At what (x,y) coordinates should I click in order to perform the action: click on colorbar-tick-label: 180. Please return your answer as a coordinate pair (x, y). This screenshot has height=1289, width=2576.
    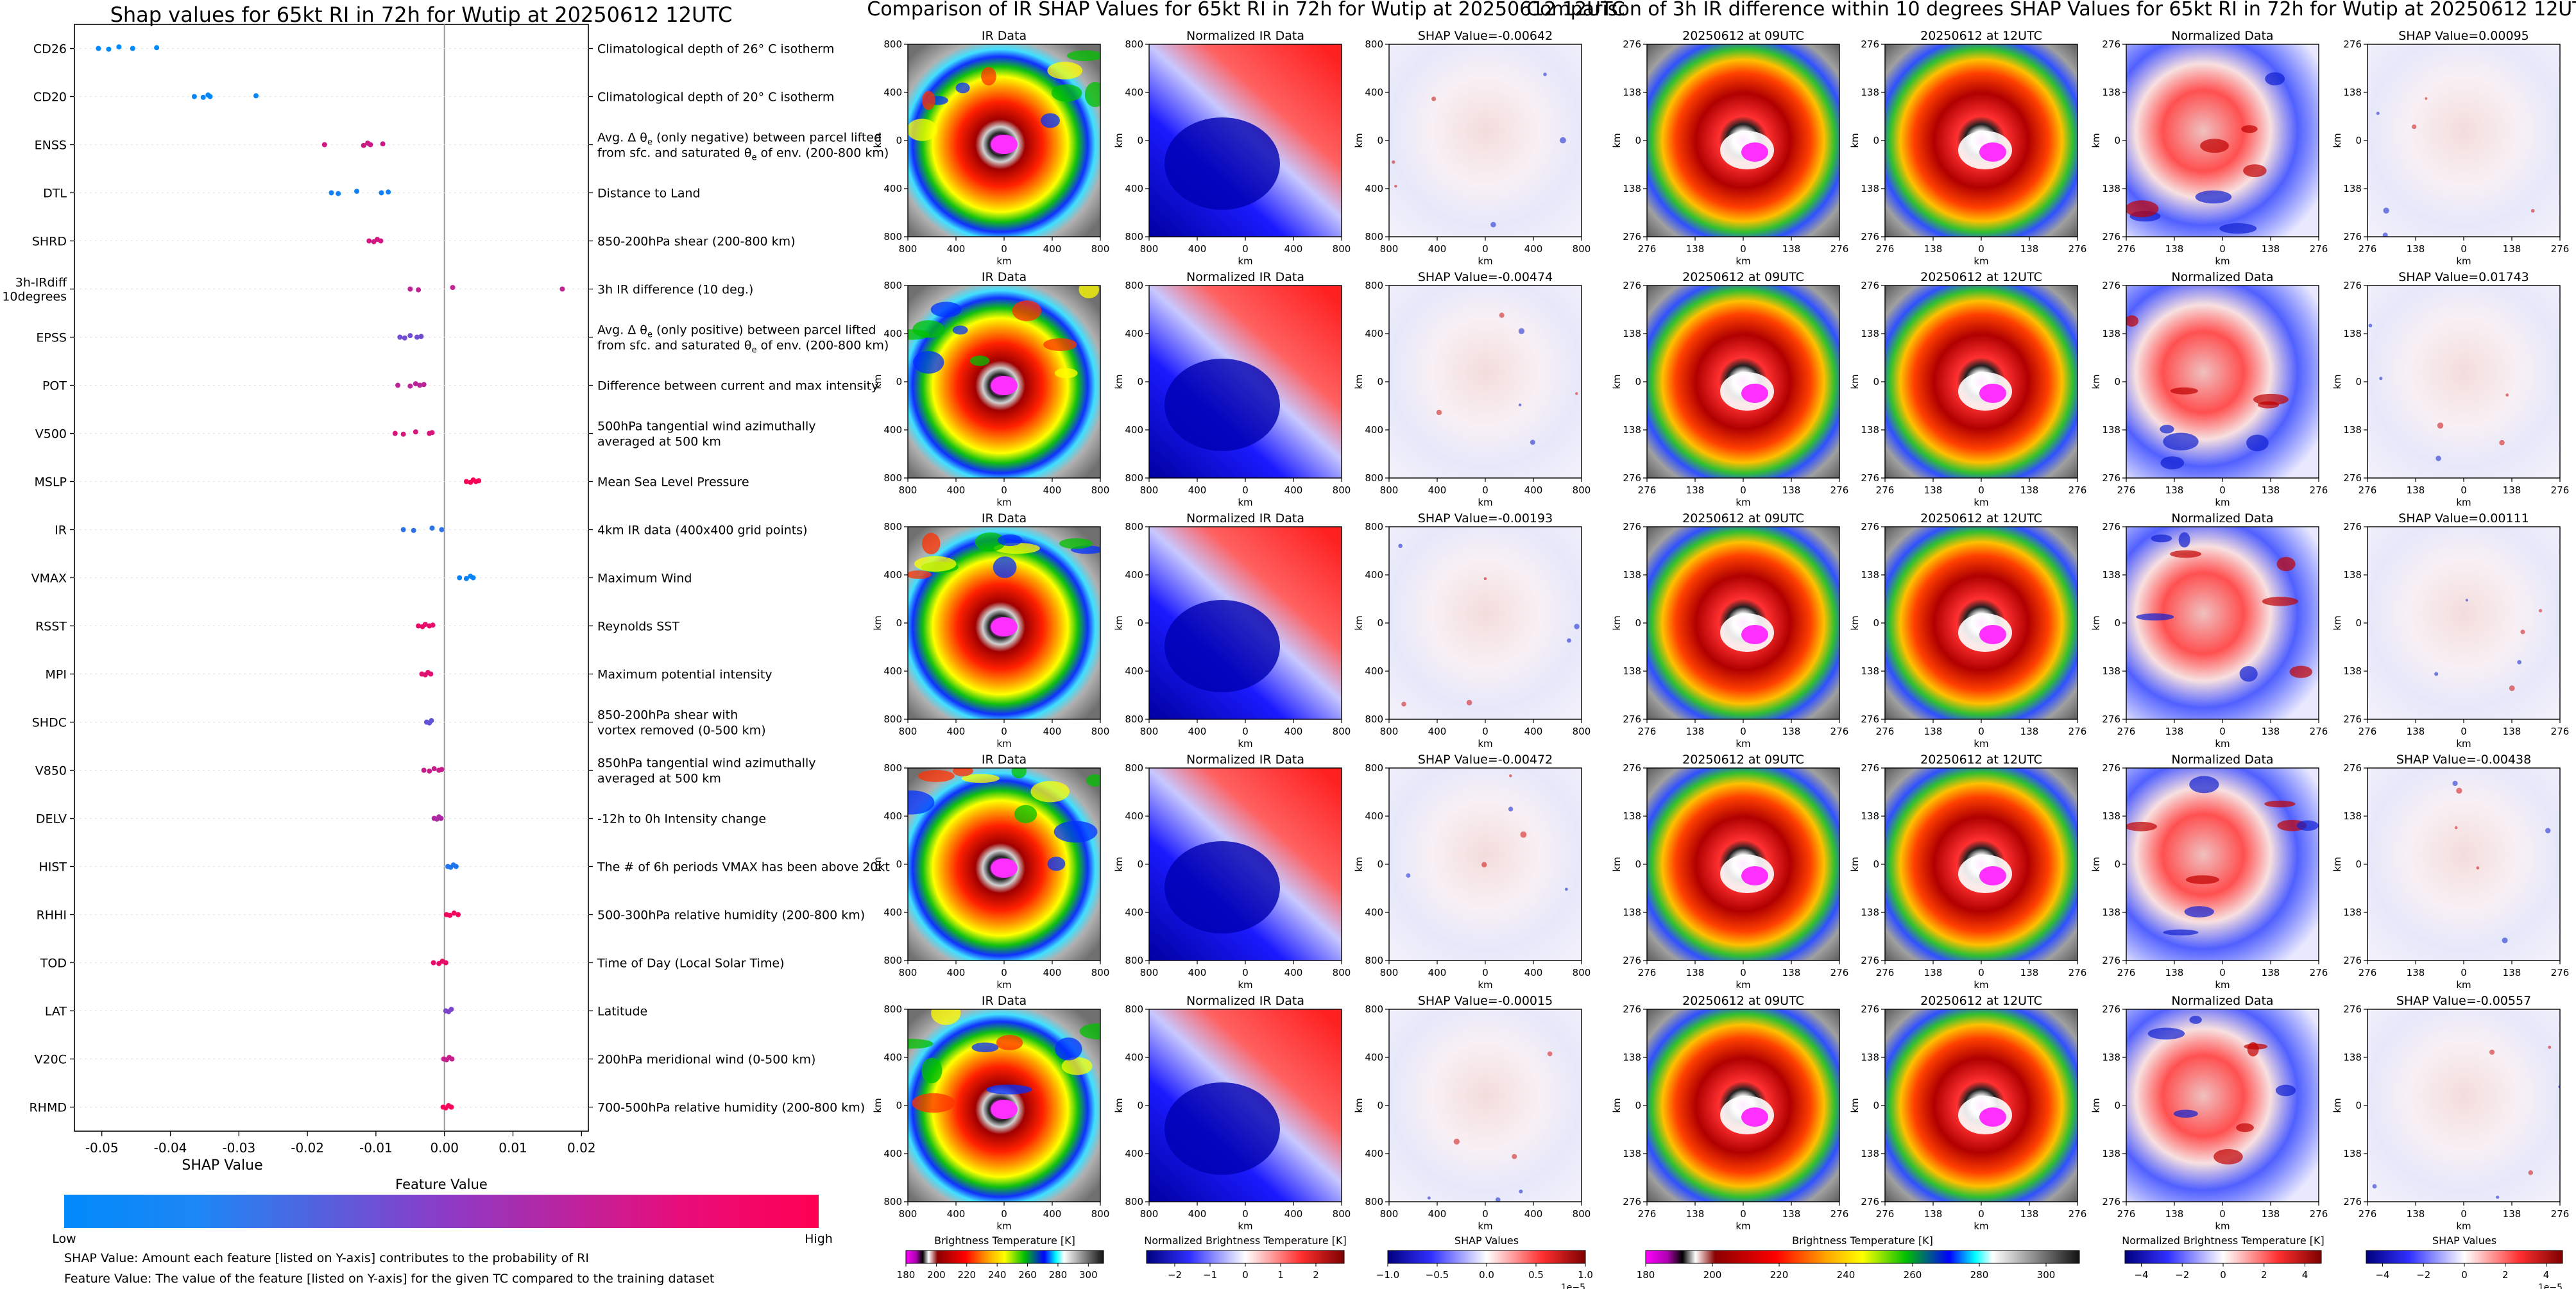
    Looking at the image, I should click on (1646, 1275).